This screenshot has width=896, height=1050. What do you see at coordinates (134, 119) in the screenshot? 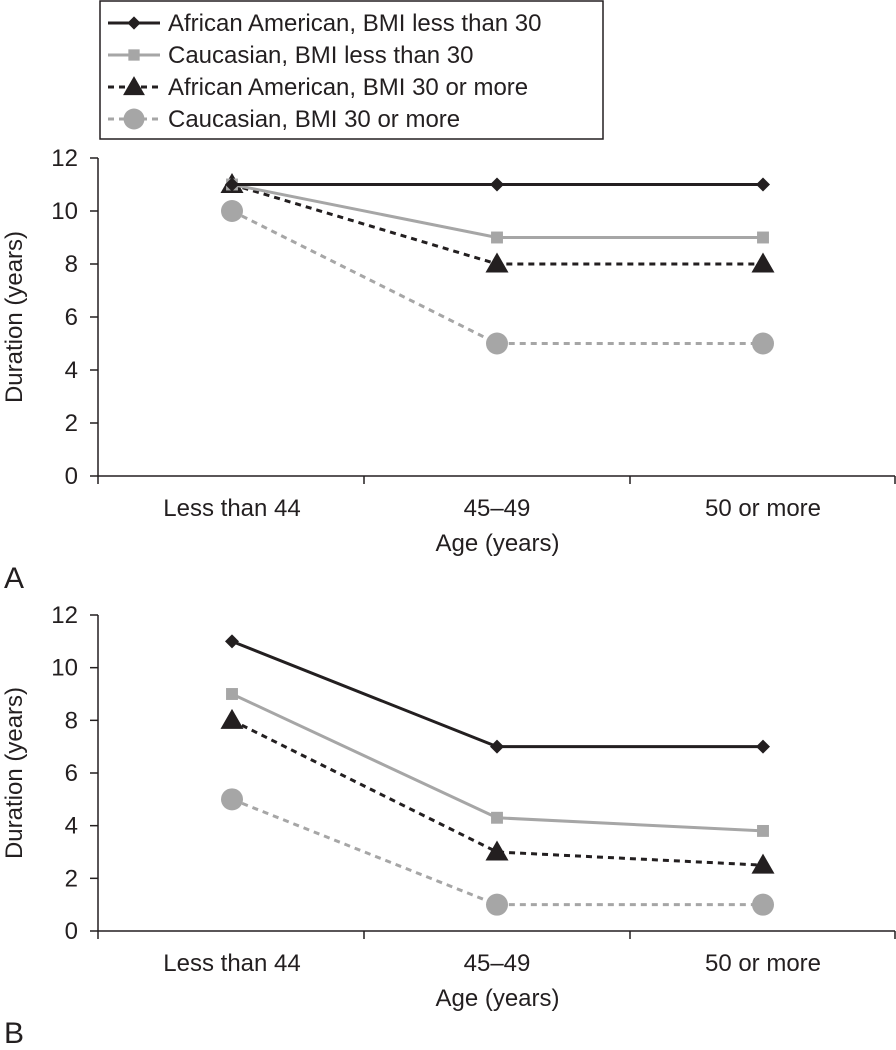
I see `legend-marker-circle` at bounding box center [134, 119].